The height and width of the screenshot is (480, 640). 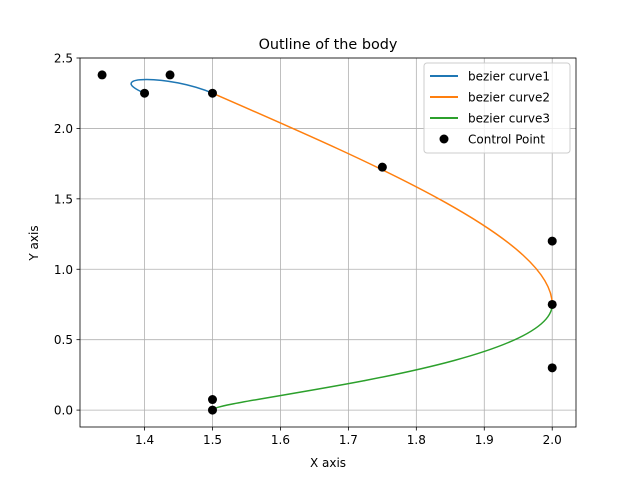 What do you see at coordinates (63, 340) in the screenshot?
I see `y-tick-label: 0.5` at bounding box center [63, 340].